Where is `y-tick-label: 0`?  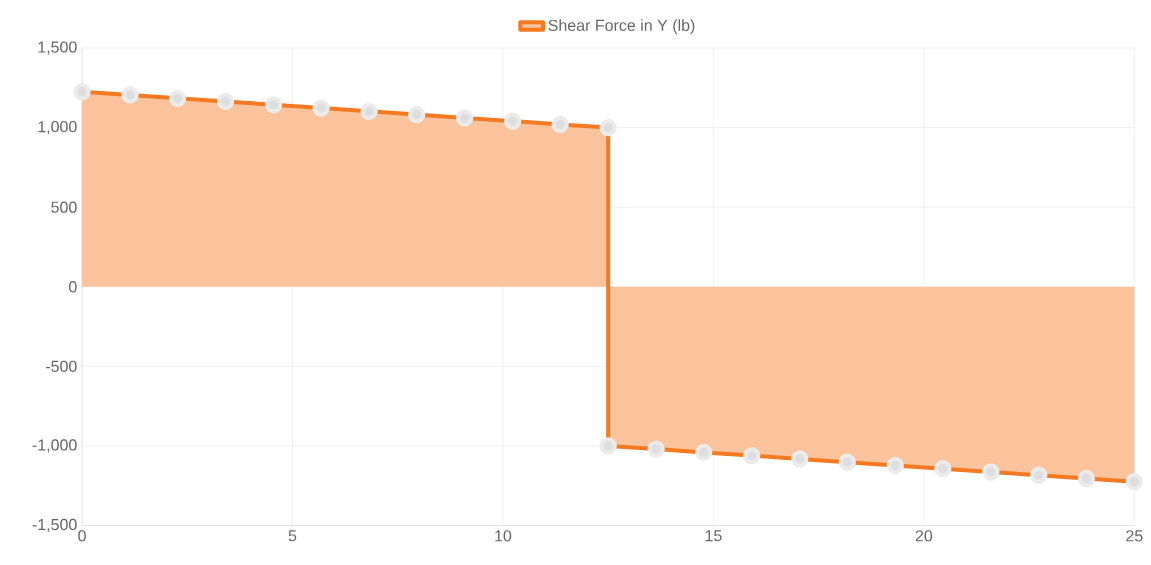
y-tick-label: 0 is located at coordinates (73, 286).